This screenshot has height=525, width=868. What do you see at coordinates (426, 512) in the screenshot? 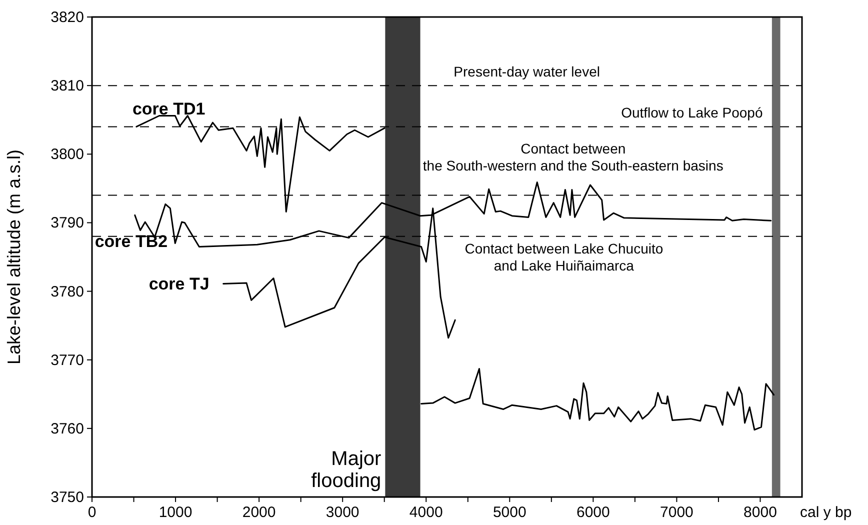
I see `x-tick-label: 4000` at bounding box center [426, 512].